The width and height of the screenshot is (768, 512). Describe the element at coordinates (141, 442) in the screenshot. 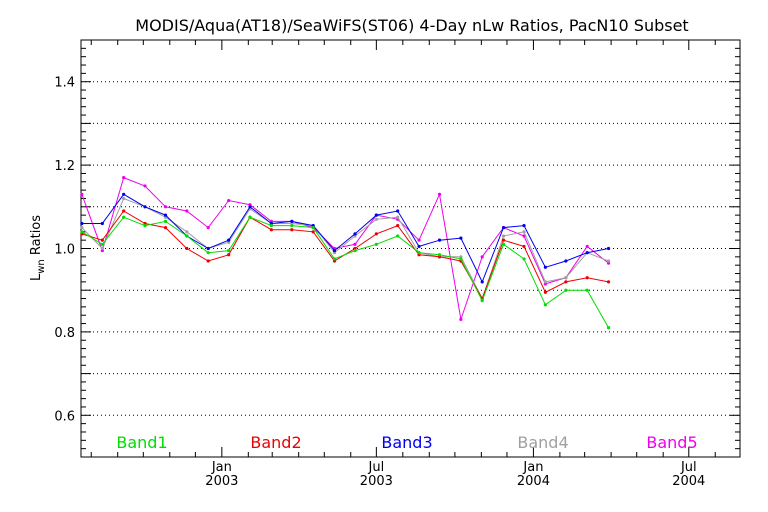

I see `legend-entry-band1: Band1` at that location.